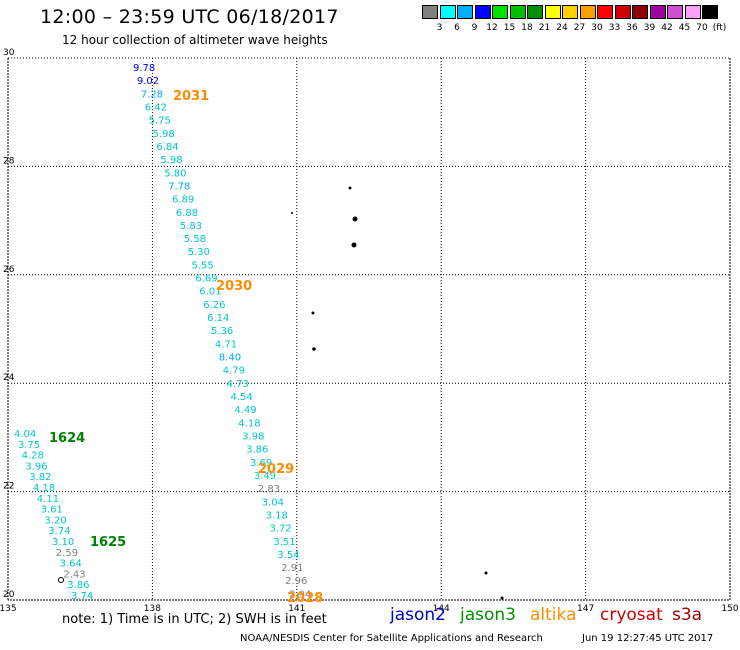 This screenshot has width=740, height=650. What do you see at coordinates (292, 568) in the screenshot?
I see `swh-value: 2.91` at bounding box center [292, 568].